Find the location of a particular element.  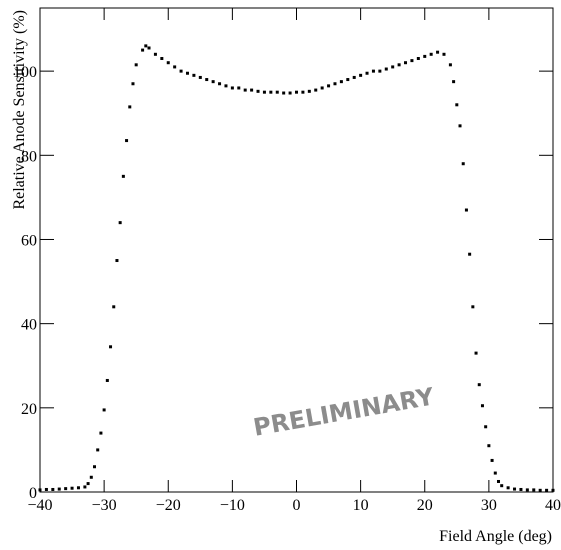

y-tick-label: 60 is located at coordinates (29, 240).